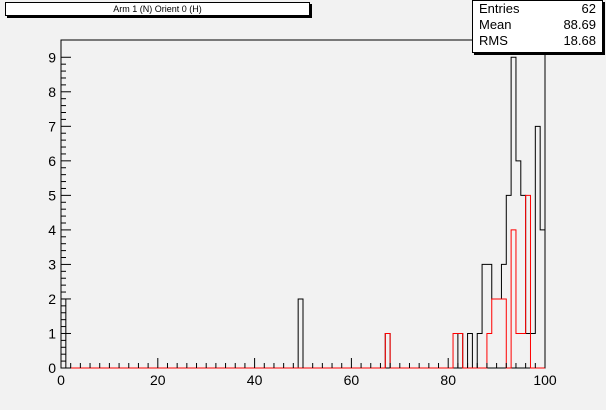  Describe the element at coordinates (537, 41) in the screenshot. I see `stat-row-rms: RMS 18.68` at that location.